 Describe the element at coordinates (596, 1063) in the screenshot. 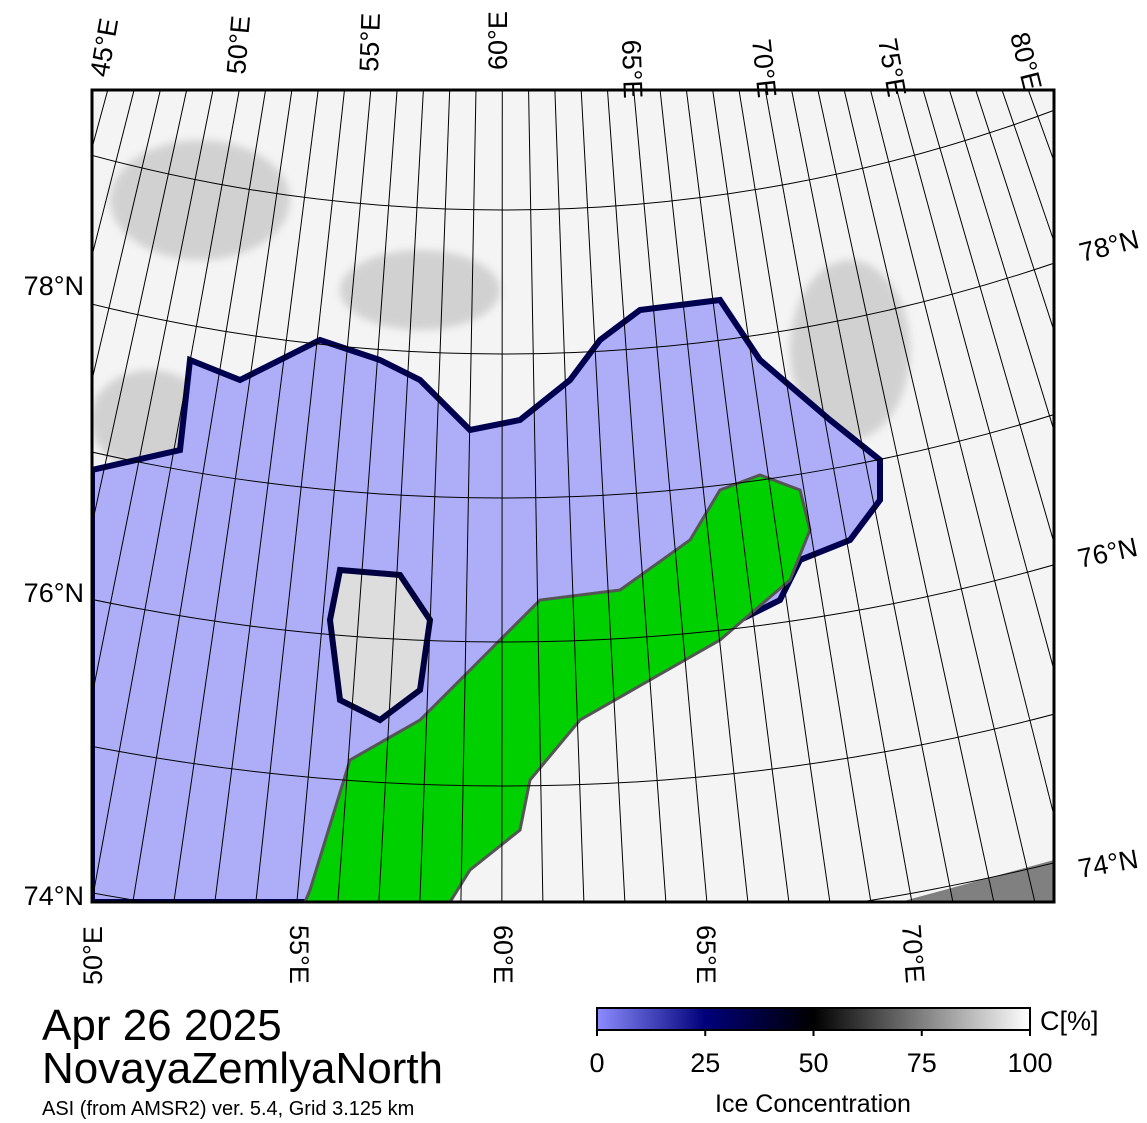

I see `colorbar-tick-label: 0` at that location.